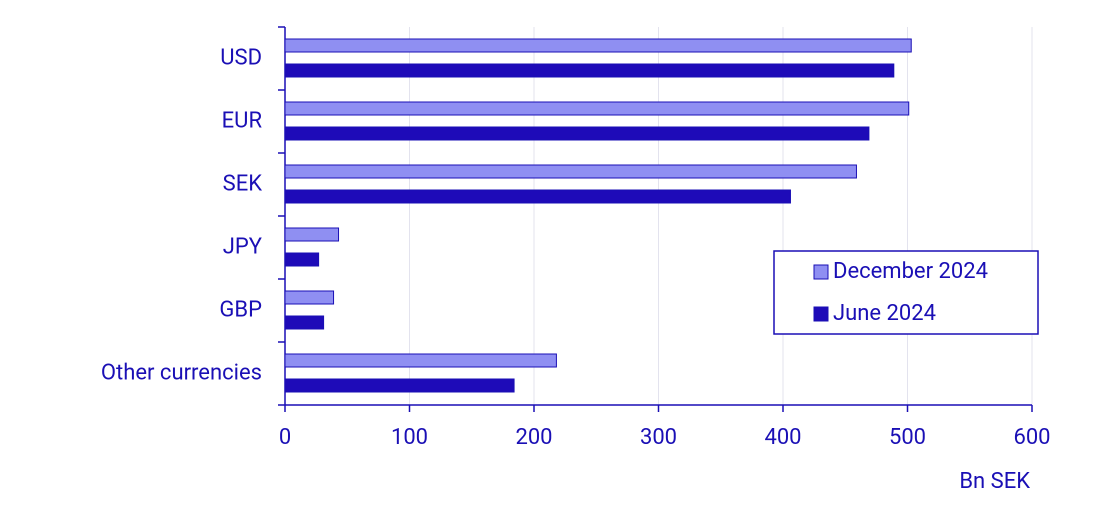 The height and width of the screenshot is (519, 1096). I want to click on y-tick-label: SEK, so click(243, 183).